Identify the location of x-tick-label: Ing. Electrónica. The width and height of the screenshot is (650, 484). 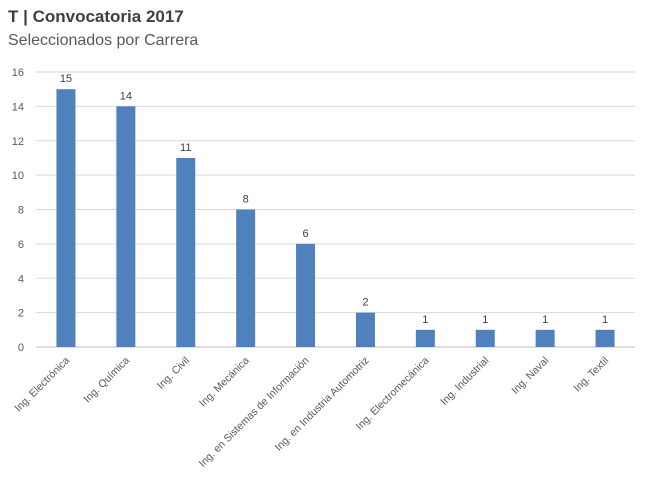
(42, 385).